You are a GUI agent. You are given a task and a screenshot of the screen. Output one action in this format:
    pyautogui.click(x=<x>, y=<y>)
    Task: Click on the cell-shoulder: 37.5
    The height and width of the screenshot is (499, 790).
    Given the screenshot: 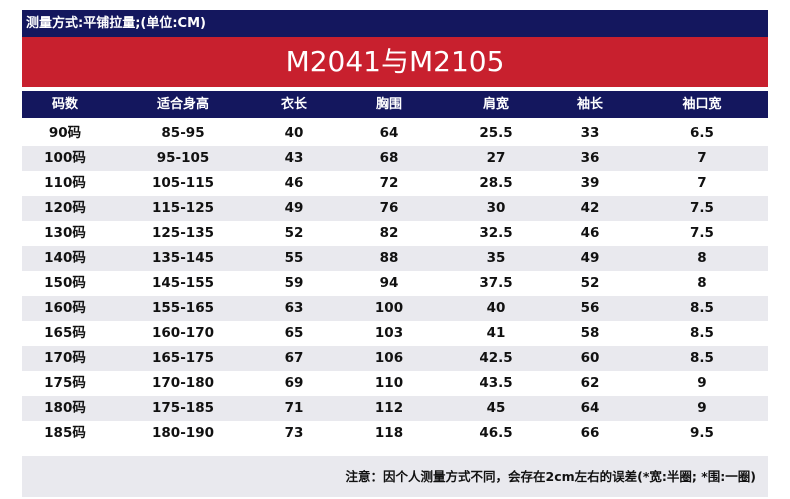 What is the action you would take?
    pyautogui.click(x=496, y=283)
    